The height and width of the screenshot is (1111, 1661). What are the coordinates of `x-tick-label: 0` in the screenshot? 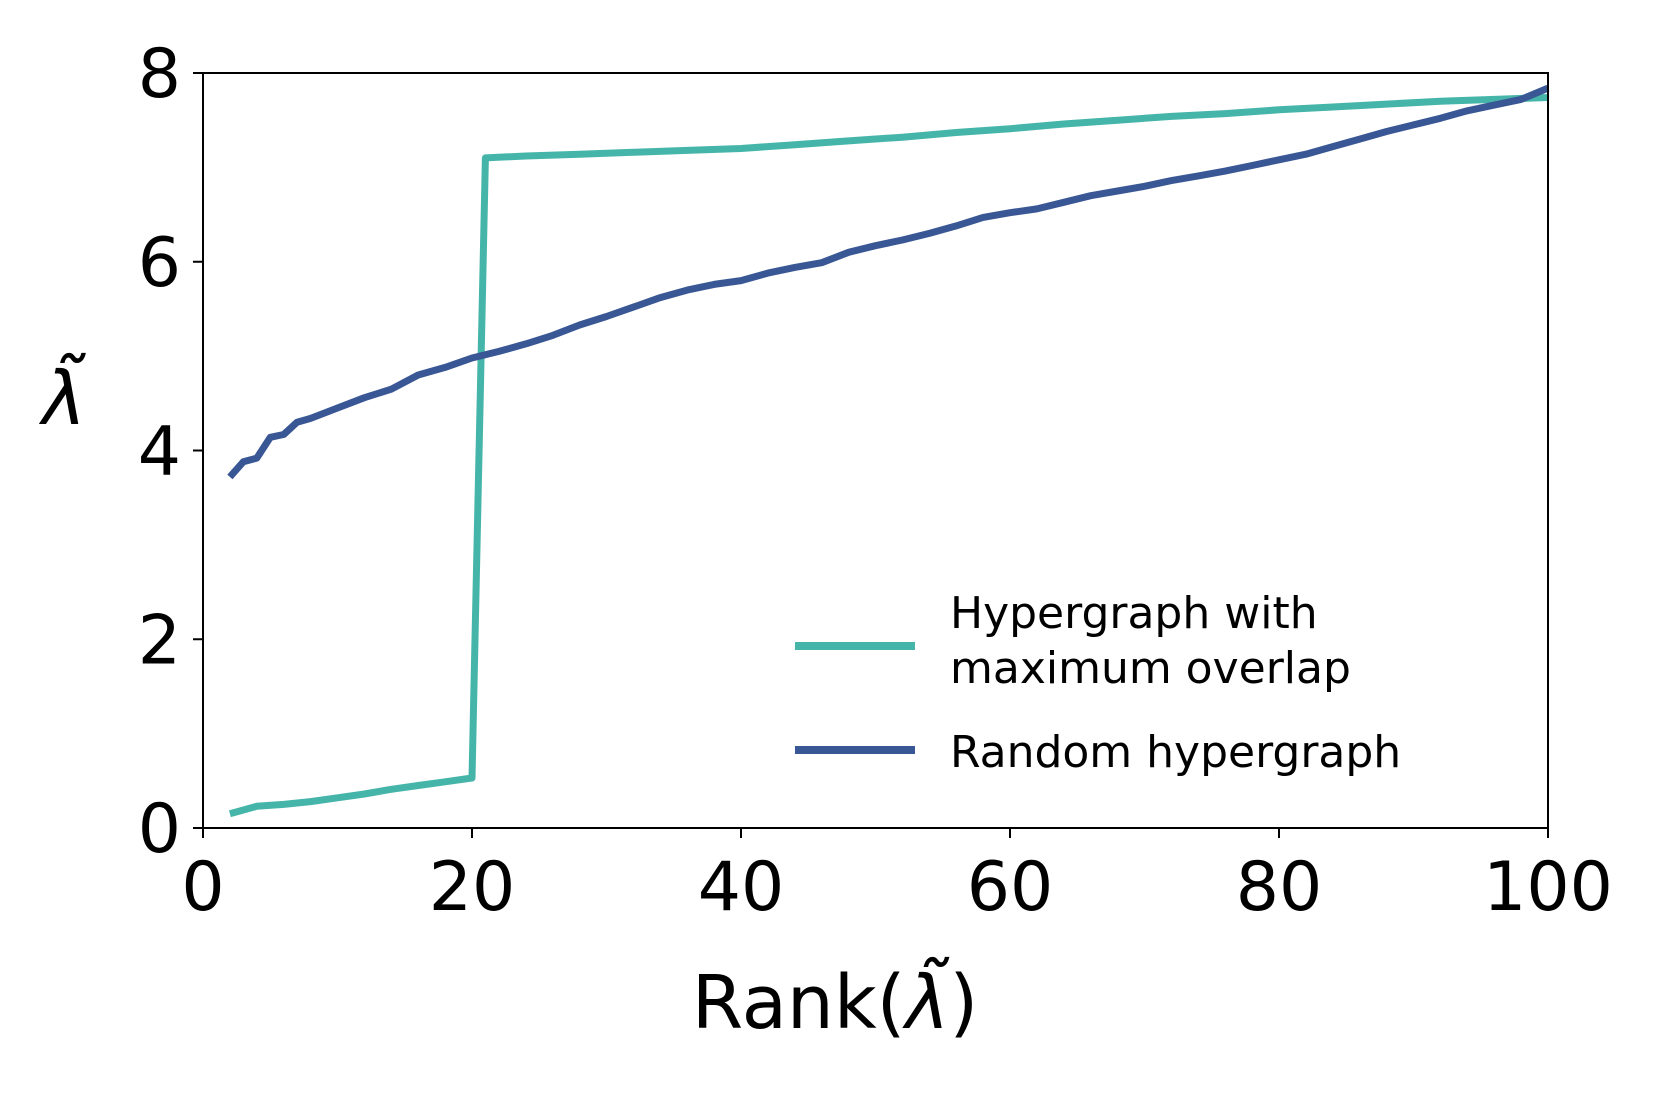 It's located at (202, 887).